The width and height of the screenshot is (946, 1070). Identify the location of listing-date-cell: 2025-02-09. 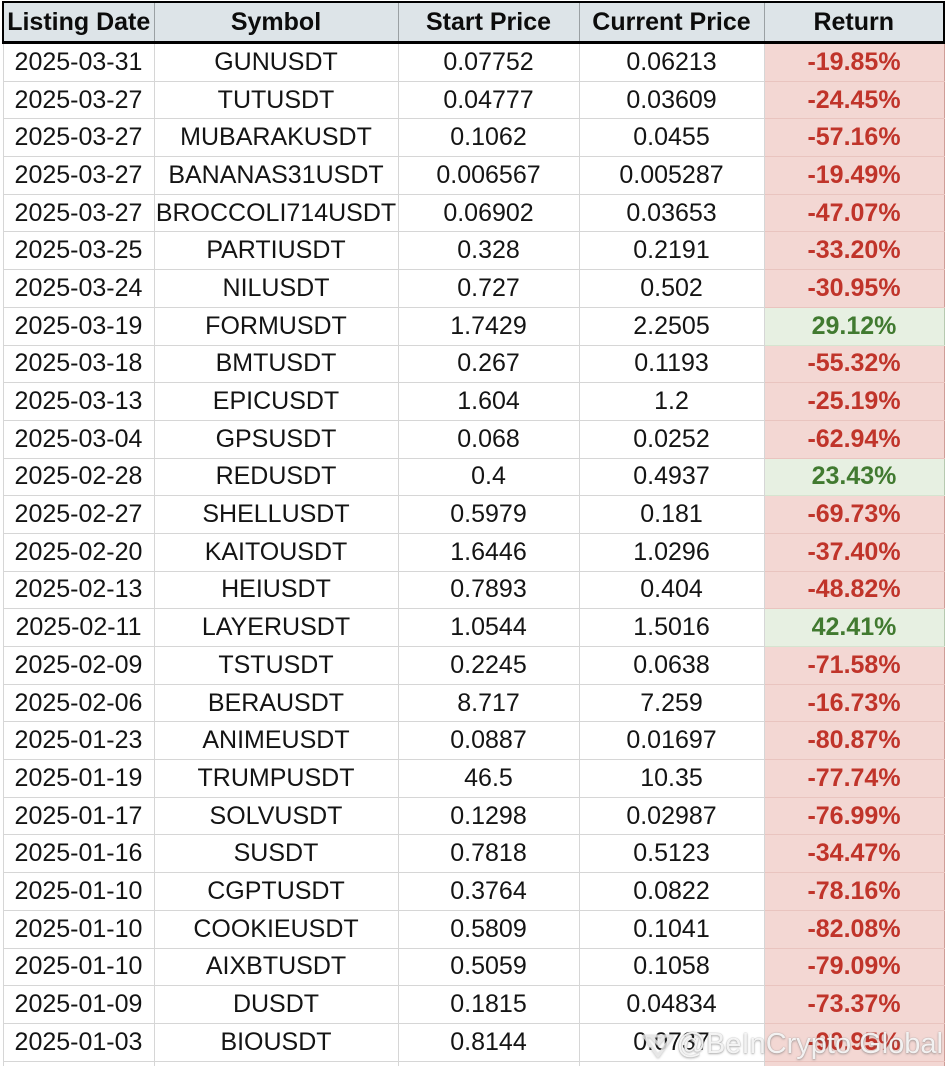
(78, 665).